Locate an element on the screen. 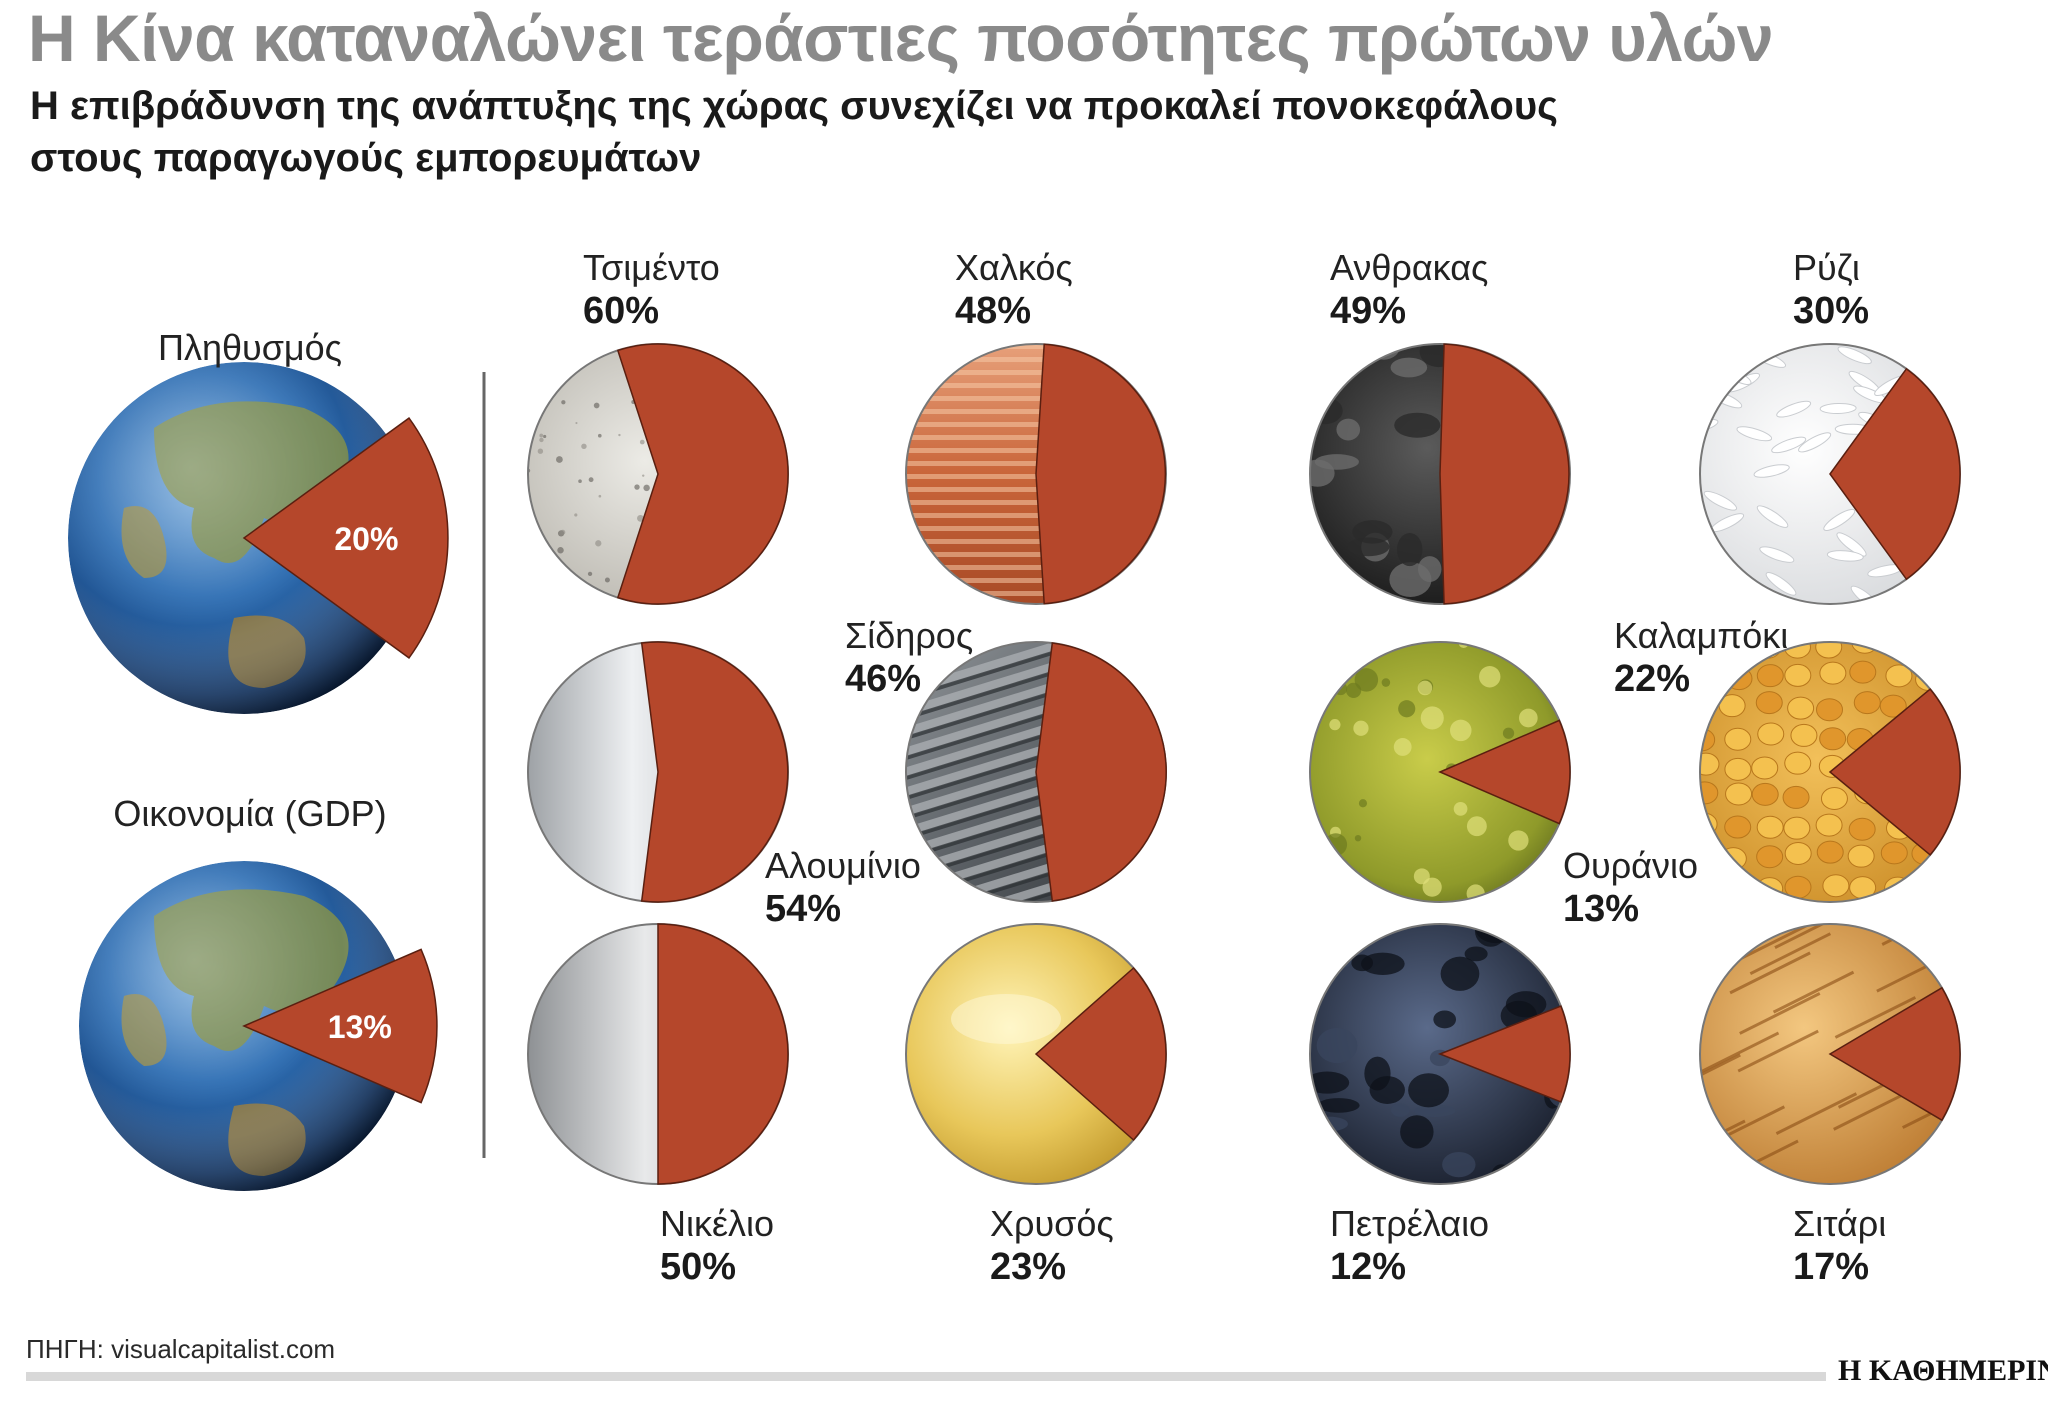 This screenshot has height=1402, width=2048. name-label-8: Νικέλιο is located at coordinates (717, 1223).